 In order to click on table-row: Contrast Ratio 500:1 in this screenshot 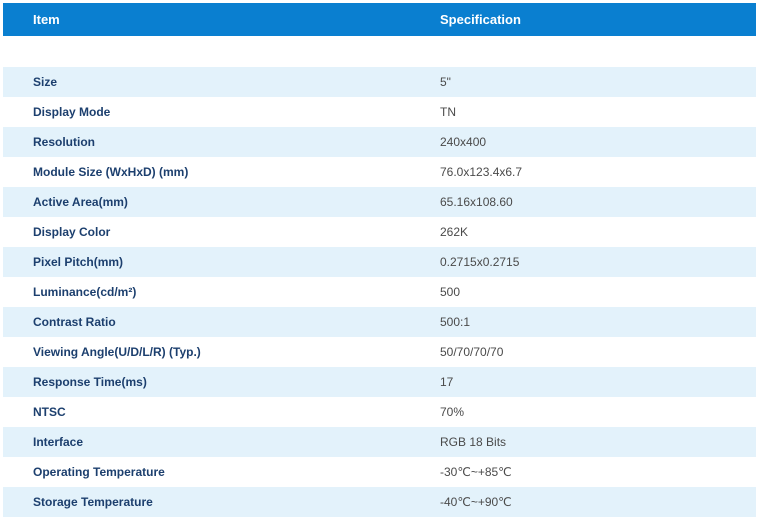, I will do `click(379, 322)`.